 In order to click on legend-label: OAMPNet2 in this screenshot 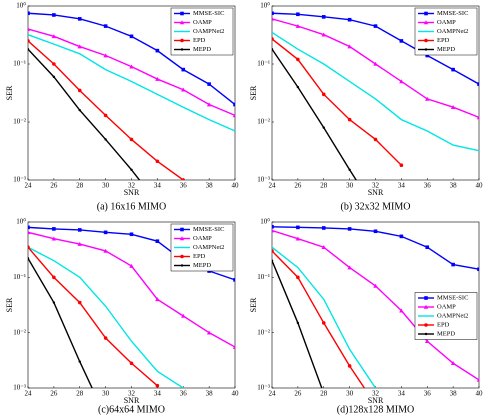, I will do `click(452, 31)`.